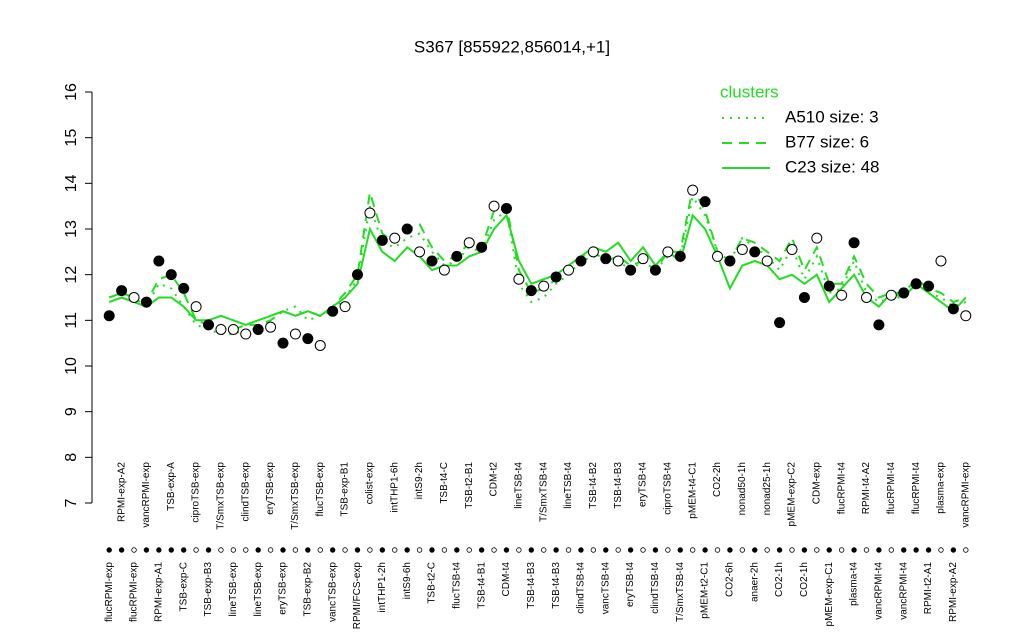 This screenshot has width=1024, height=640. Describe the element at coordinates (965, 495) in the screenshot. I see `x-tick-label: vancRPMI-exp` at that location.